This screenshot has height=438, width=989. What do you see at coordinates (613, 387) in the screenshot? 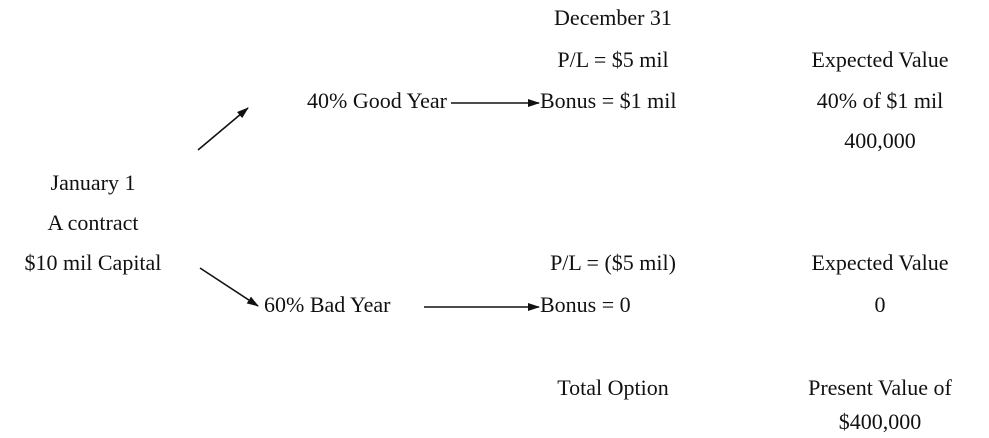
I see `total-label: Total Option` at bounding box center [613, 387].